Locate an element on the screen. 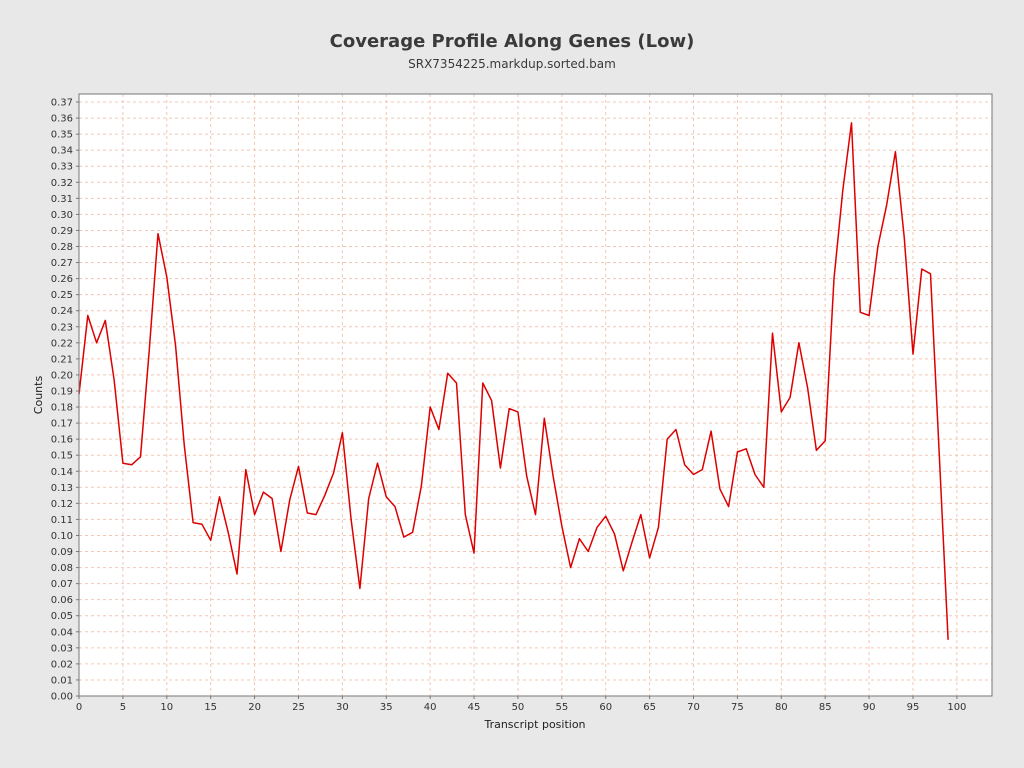 This screenshot has height=768, width=1024. y-tick-label: 0.25 is located at coordinates (62, 295).